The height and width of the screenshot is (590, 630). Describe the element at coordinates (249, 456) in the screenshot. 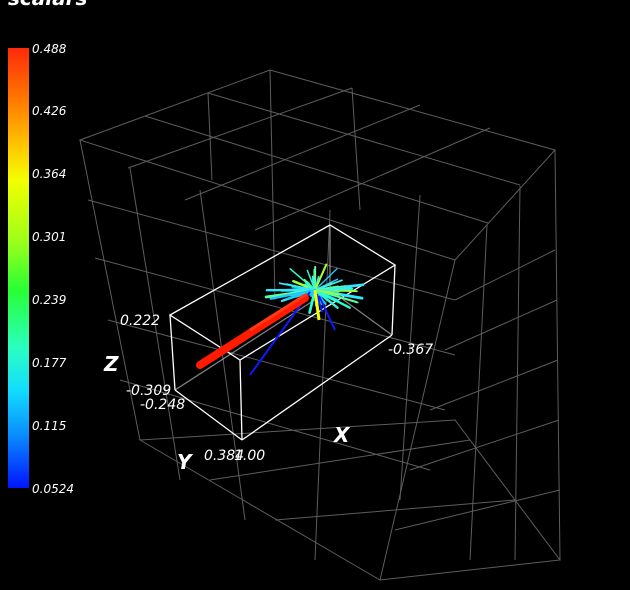

I see `x-max-label: 1.00` at that location.